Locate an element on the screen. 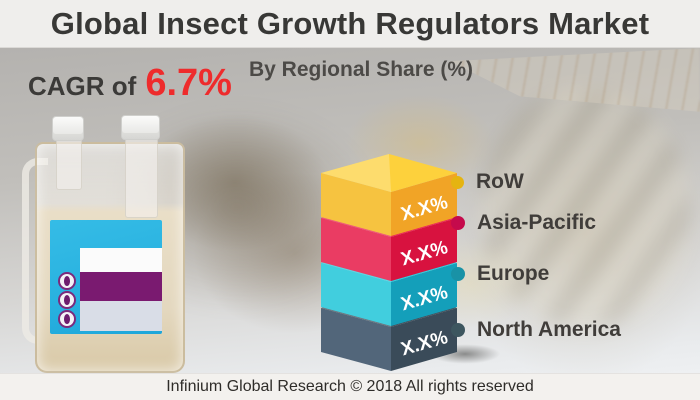  legend-item-row: North America is located at coordinates (535, 330).